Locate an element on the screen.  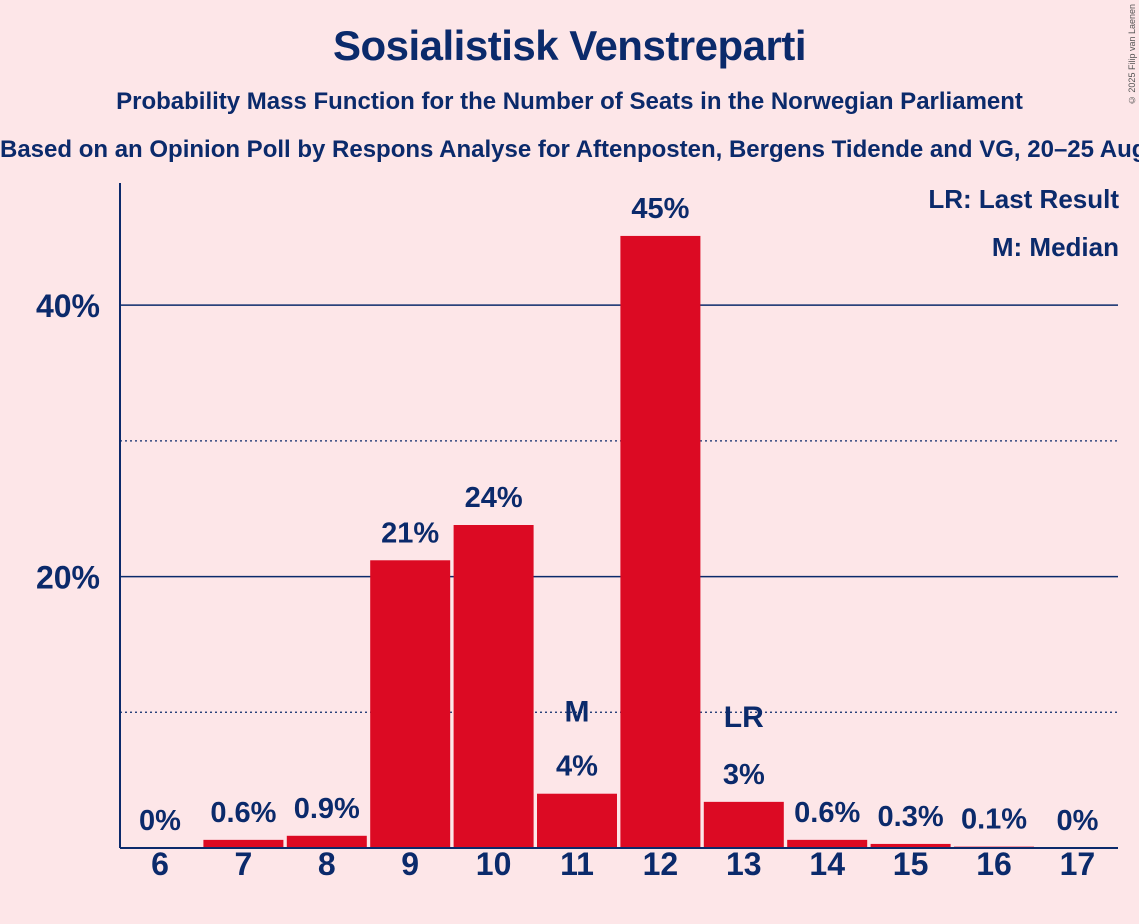
last-result-marker: LR is located at coordinates (744, 717).